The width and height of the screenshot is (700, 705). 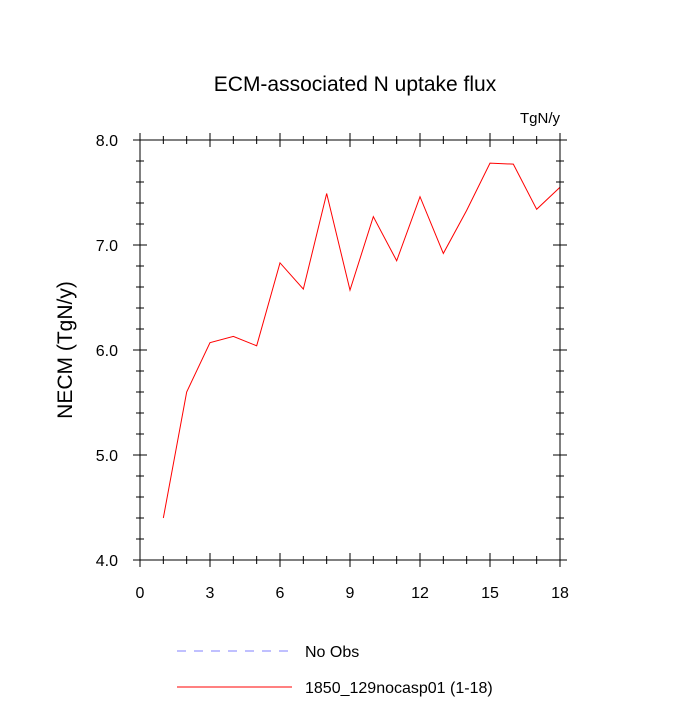 What do you see at coordinates (140, 593) in the screenshot?
I see `x-tick-label: 0` at bounding box center [140, 593].